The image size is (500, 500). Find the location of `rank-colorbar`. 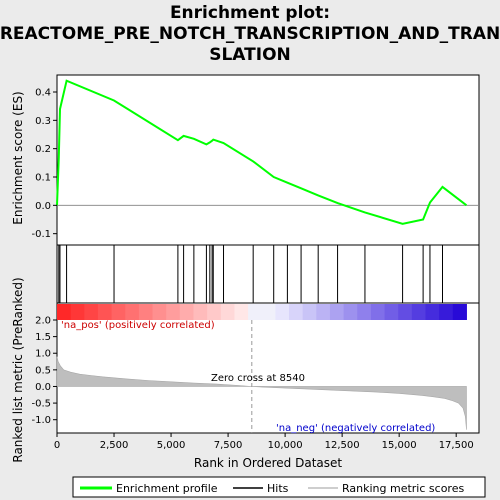

rank-colorbar is located at coordinates (262, 312).